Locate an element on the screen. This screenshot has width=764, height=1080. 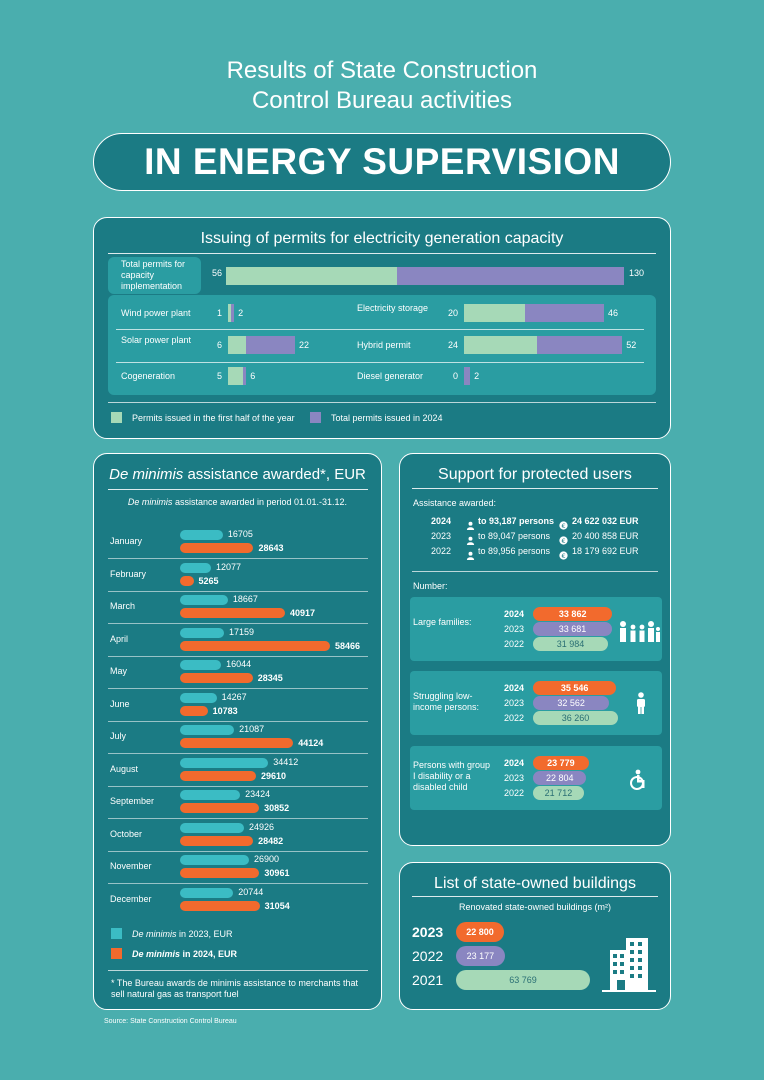
value-2024: 5265 is located at coordinates (208, 580).